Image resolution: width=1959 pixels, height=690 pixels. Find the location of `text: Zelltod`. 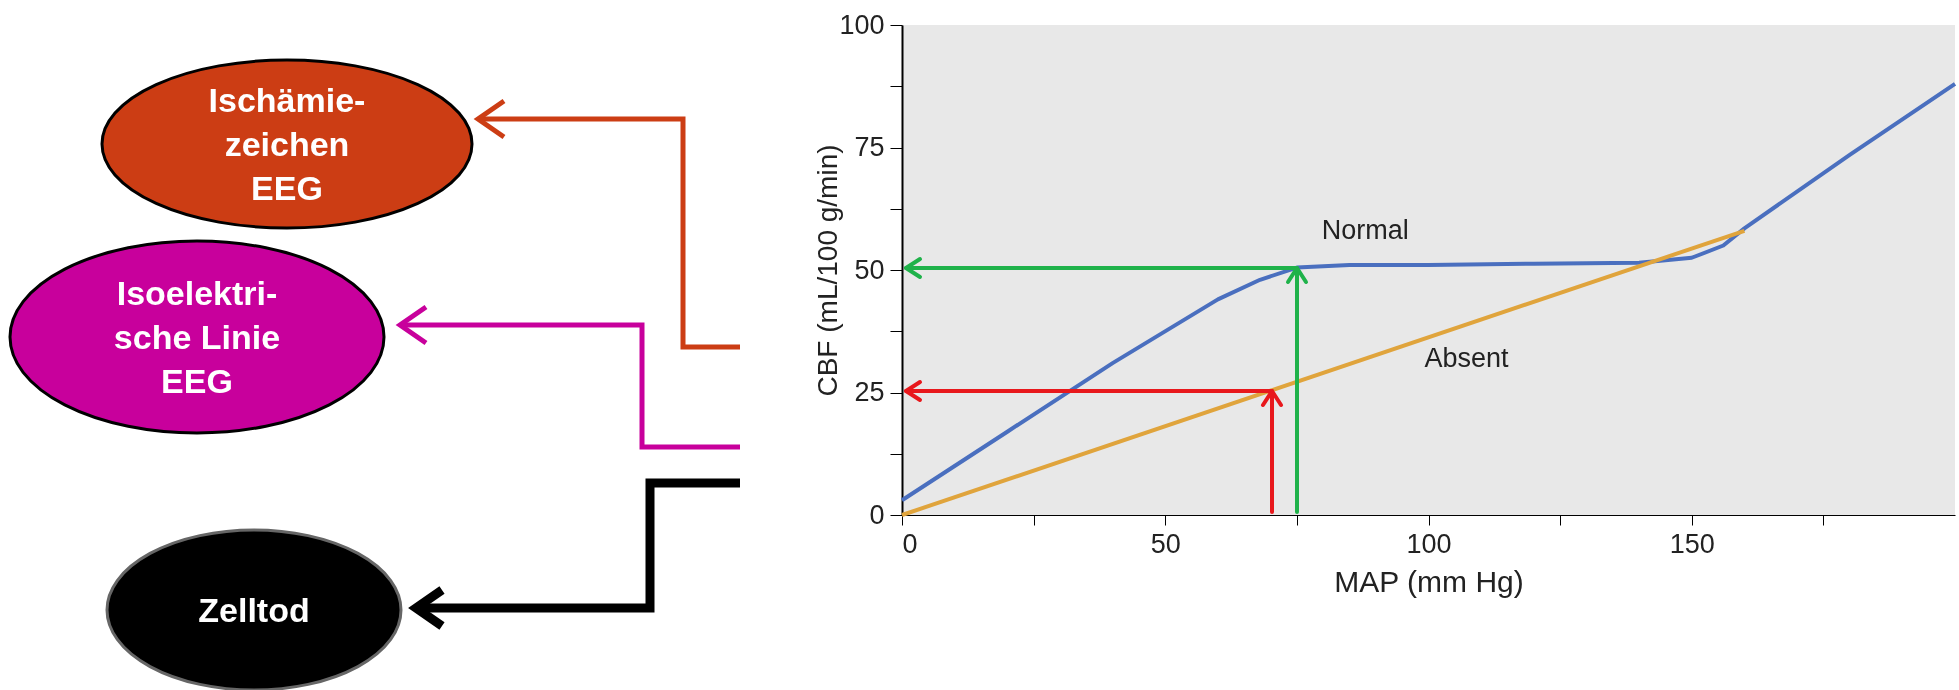

text: Zelltod is located at coordinates (254, 610).